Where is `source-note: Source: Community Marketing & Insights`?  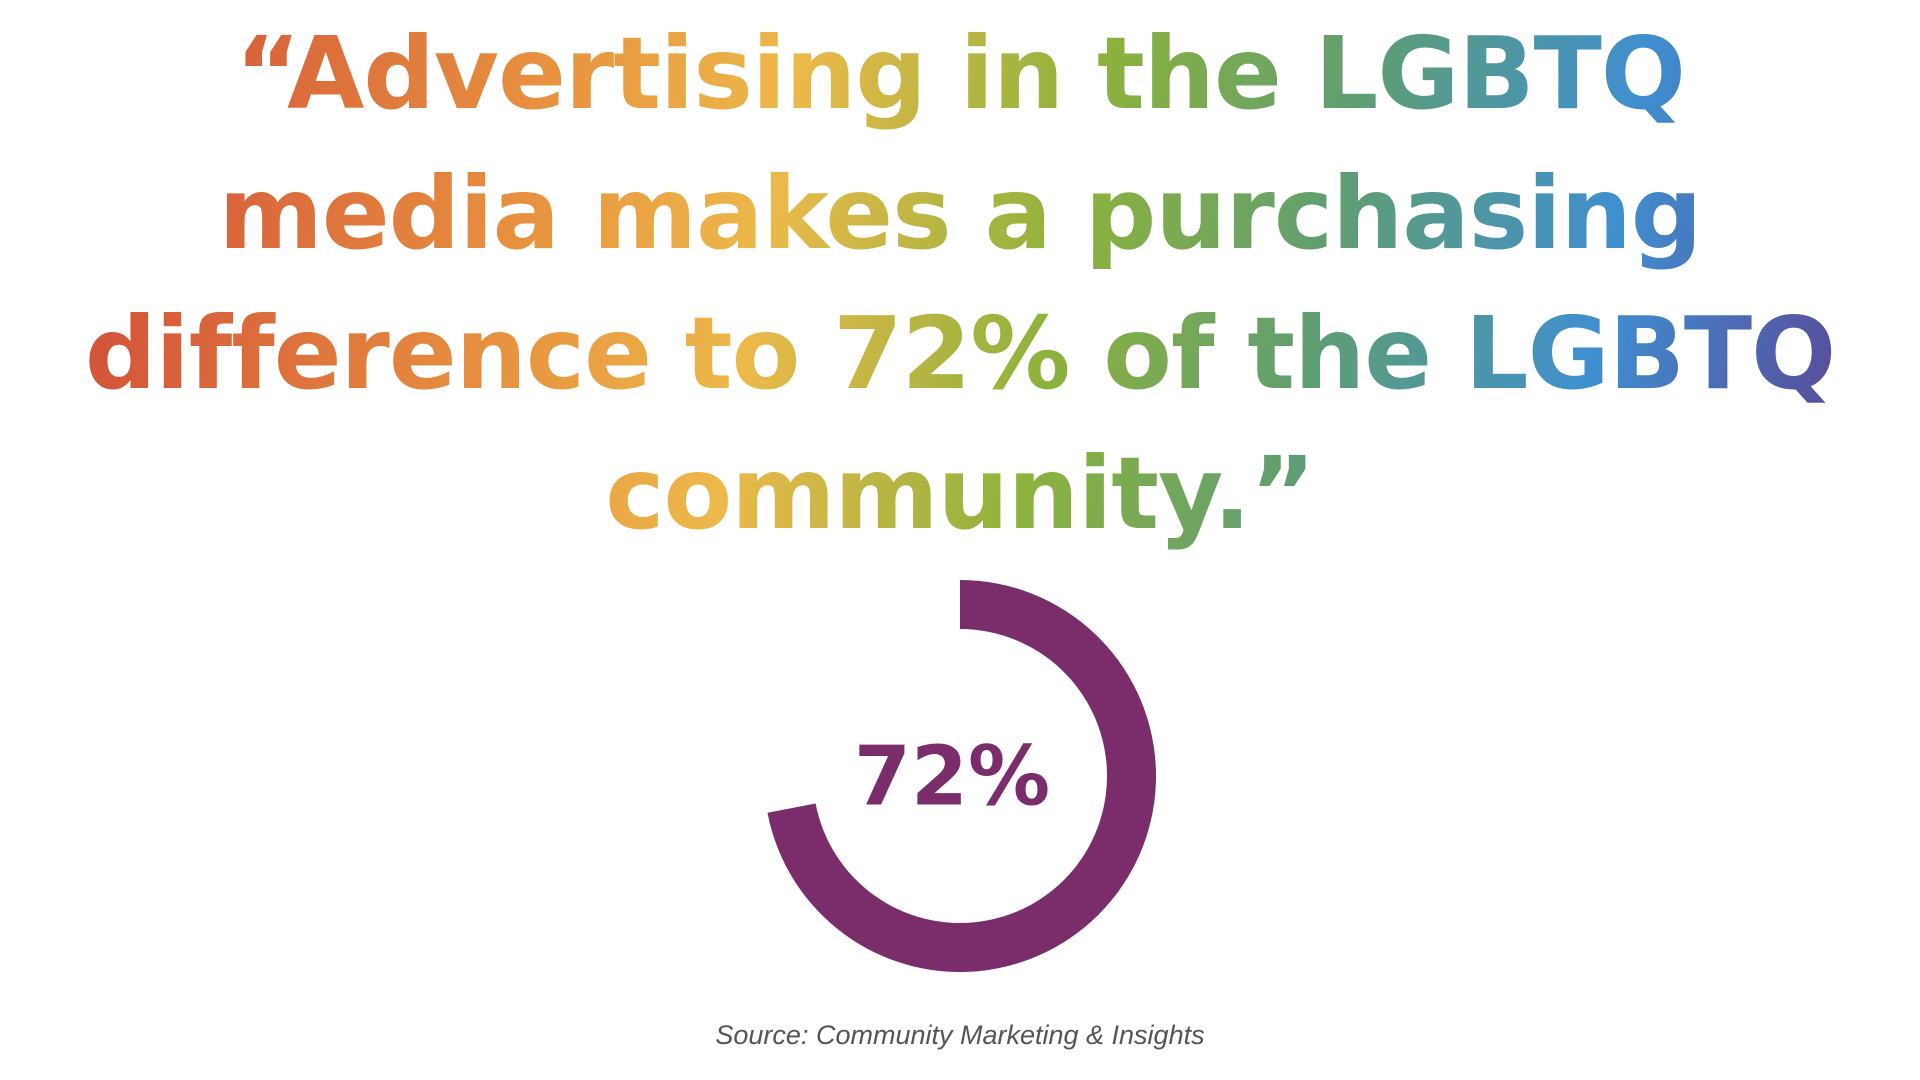 source-note: Source: Community Marketing & Insights is located at coordinates (960, 1035).